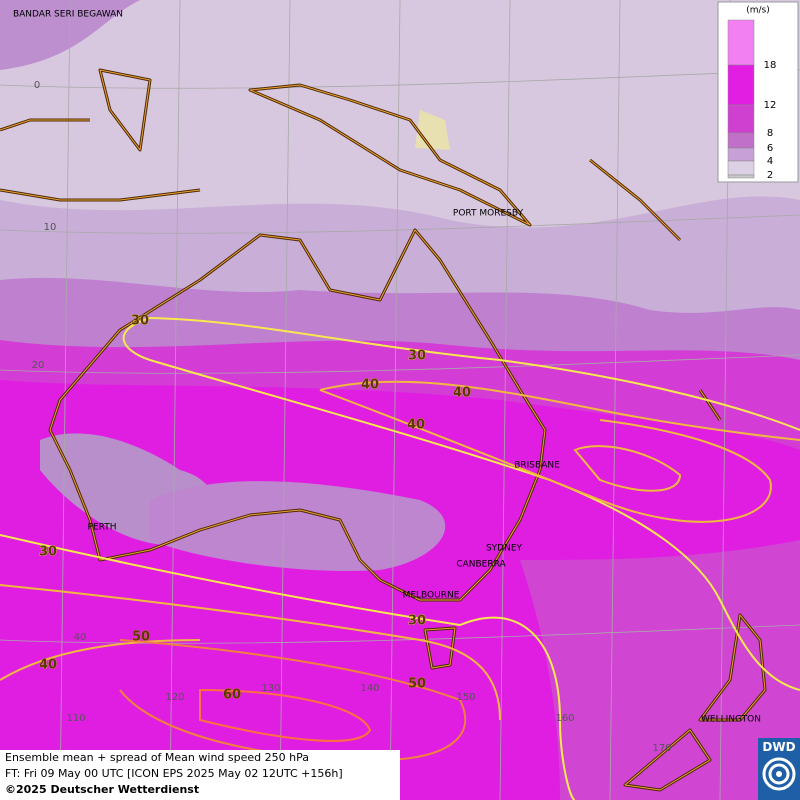  Describe the element at coordinates (232, 695) in the screenshot. I see `contour-label: 60` at that location.